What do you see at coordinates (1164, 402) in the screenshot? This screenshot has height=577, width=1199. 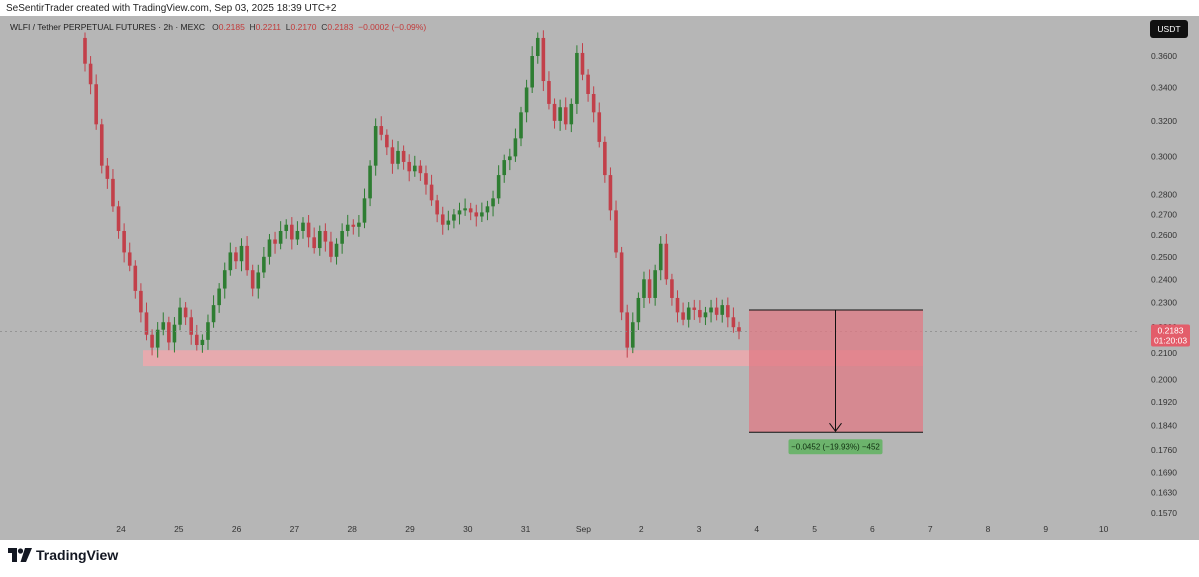 I see `price-tick-0.1920: 0.1920` at bounding box center [1164, 402].